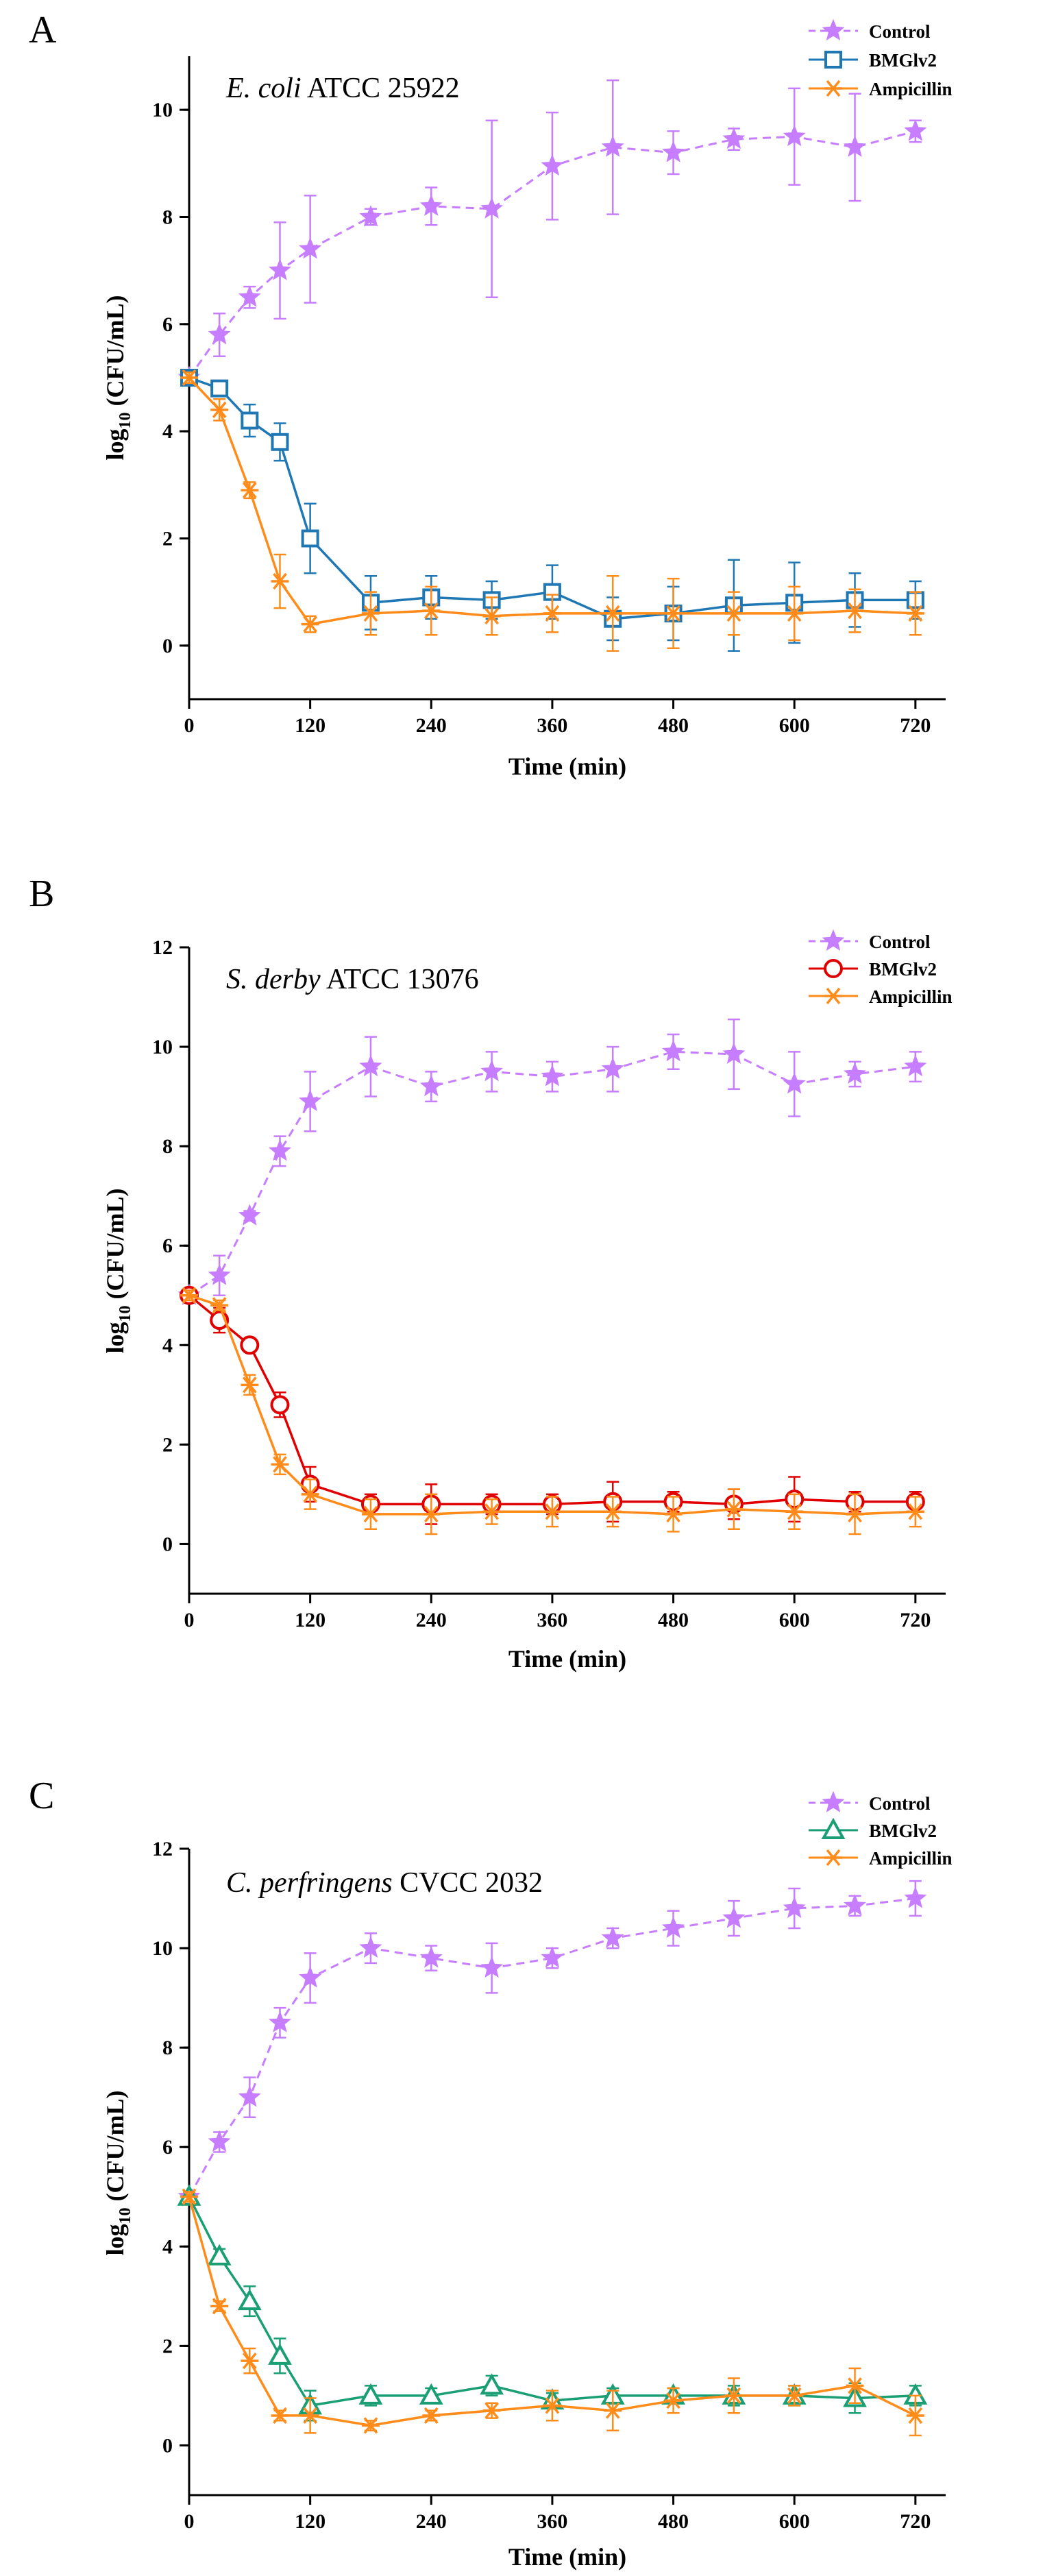 The height and width of the screenshot is (2576, 1056). What do you see at coordinates (552, 725) in the screenshot?
I see `x-tick-label: 360` at bounding box center [552, 725].